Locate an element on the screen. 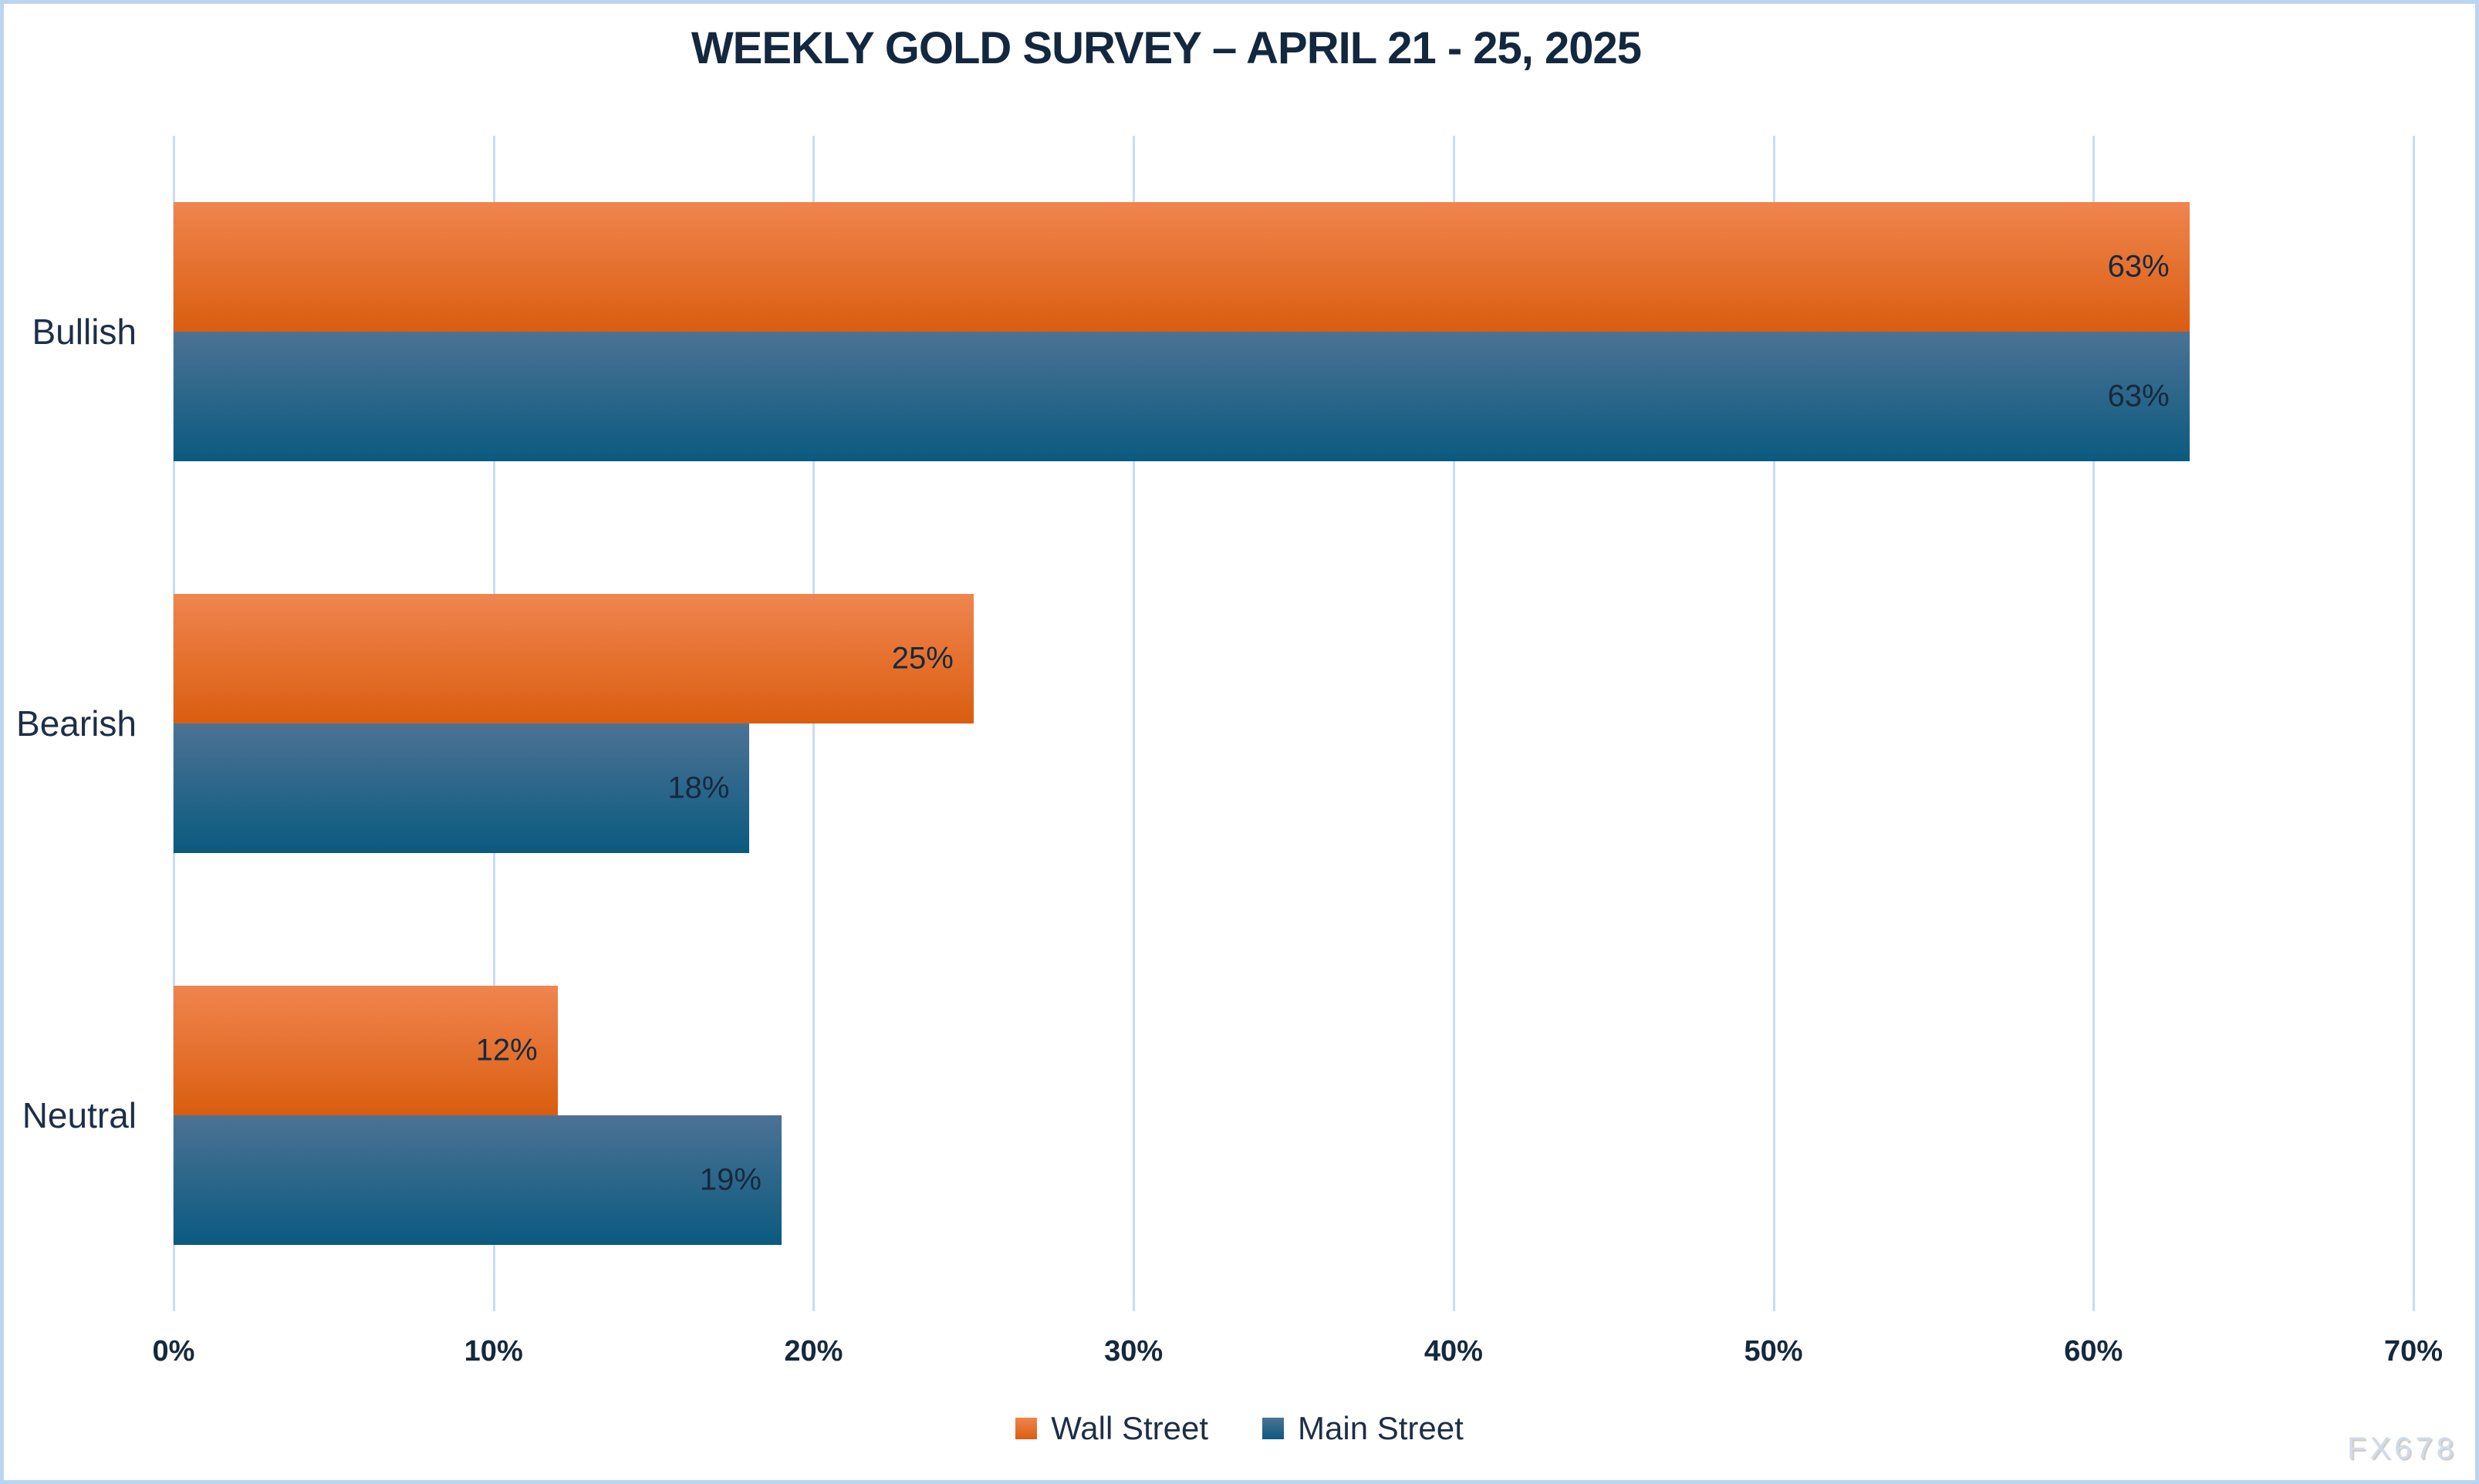  bar-value-label-wall-street-neutral: 12% is located at coordinates (506, 1050).